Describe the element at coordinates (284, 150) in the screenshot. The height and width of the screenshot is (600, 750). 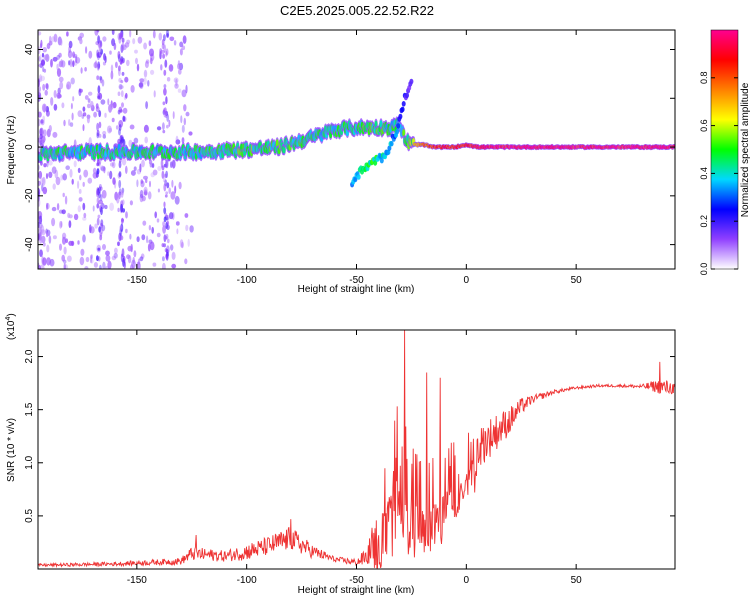
I see `ridge-mark` at that location.